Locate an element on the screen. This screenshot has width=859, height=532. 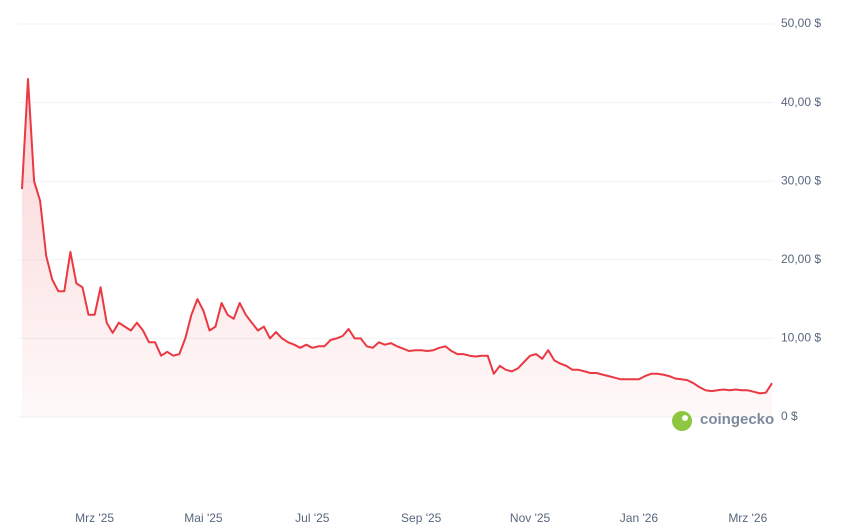
x-tick-label: Mrz '26 is located at coordinates (747, 518).